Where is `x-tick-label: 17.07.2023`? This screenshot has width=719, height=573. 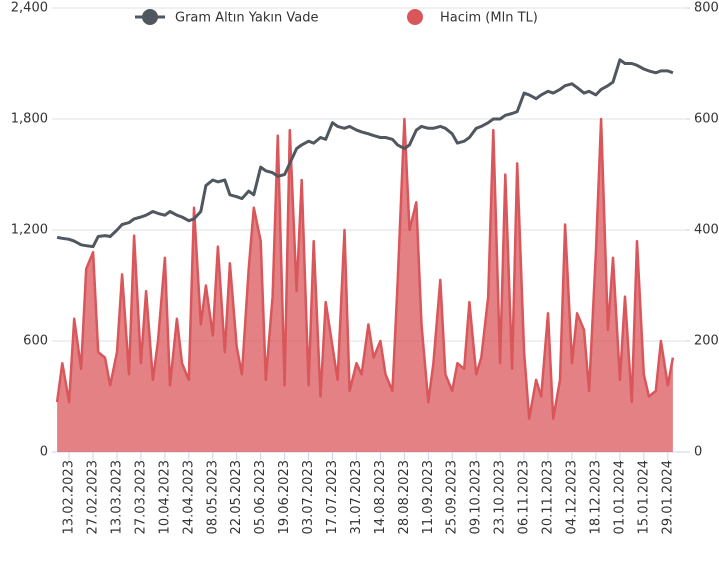 x-tick-label: 17.07.2023 is located at coordinates (332, 497).